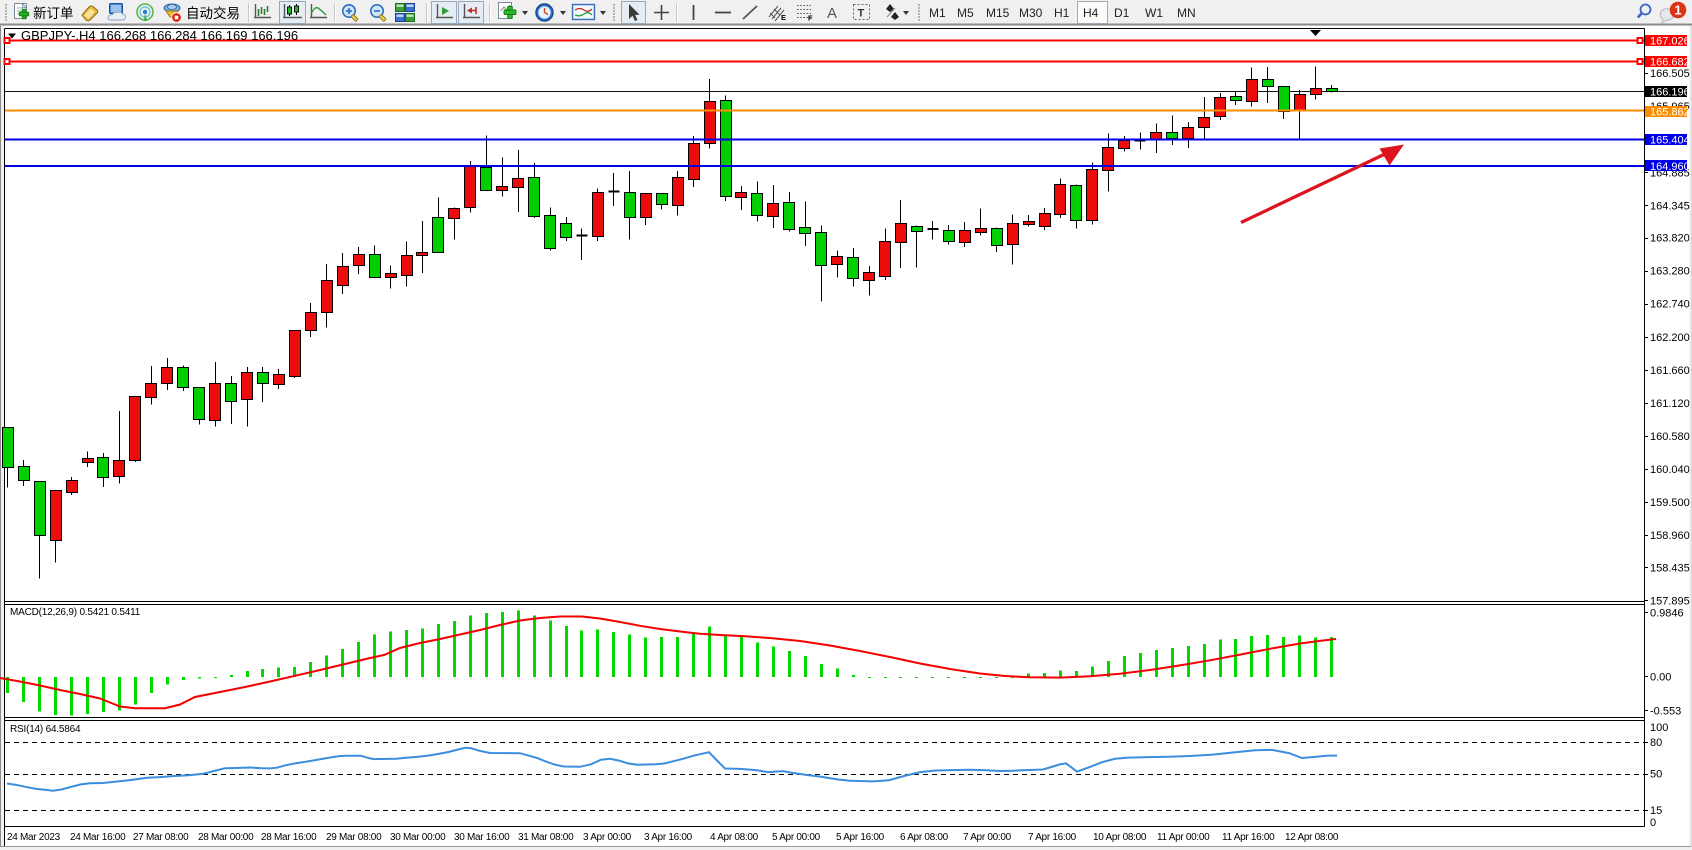 The height and width of the screenshot is (850, 1692). What do you see at coordinates (860, 837) in the screenshot?
I see `svg-text: 5 Apr 16:00` at bounding box center [860, 837].